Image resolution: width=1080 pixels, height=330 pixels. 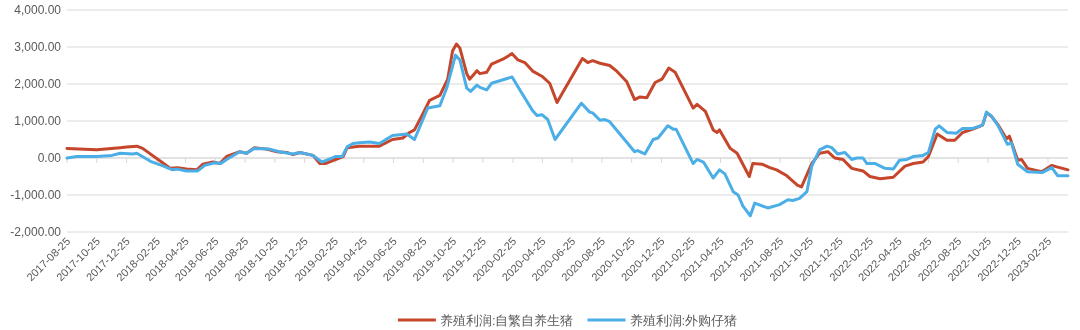 I want to click on legend-label: 养殖利润:自繁自养生猪, so click(x=506, y=320).